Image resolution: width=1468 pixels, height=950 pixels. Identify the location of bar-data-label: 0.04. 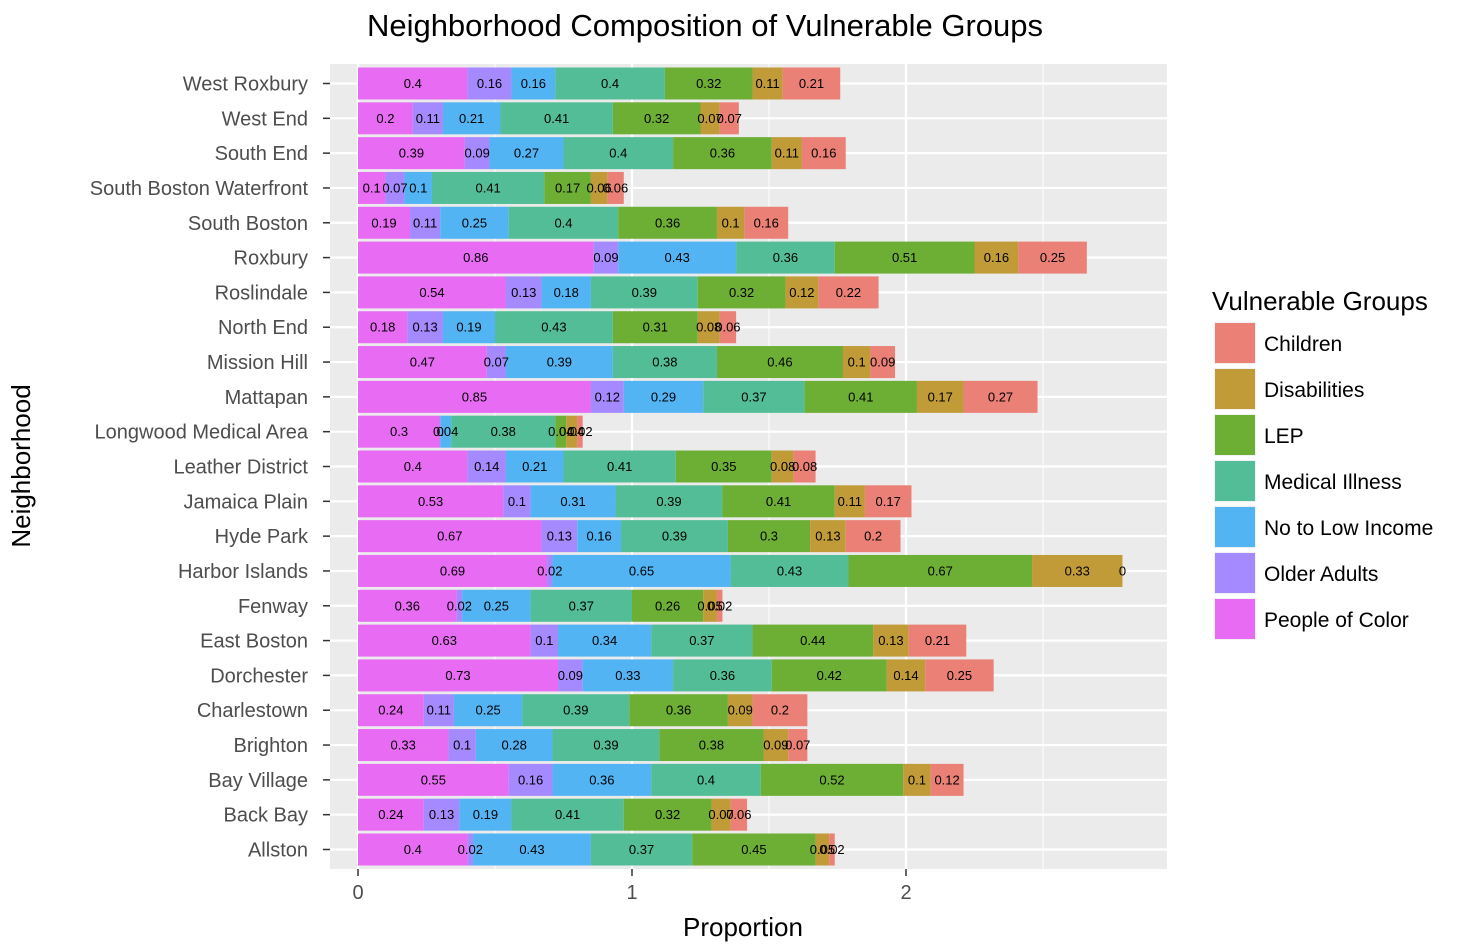
(571, 431).